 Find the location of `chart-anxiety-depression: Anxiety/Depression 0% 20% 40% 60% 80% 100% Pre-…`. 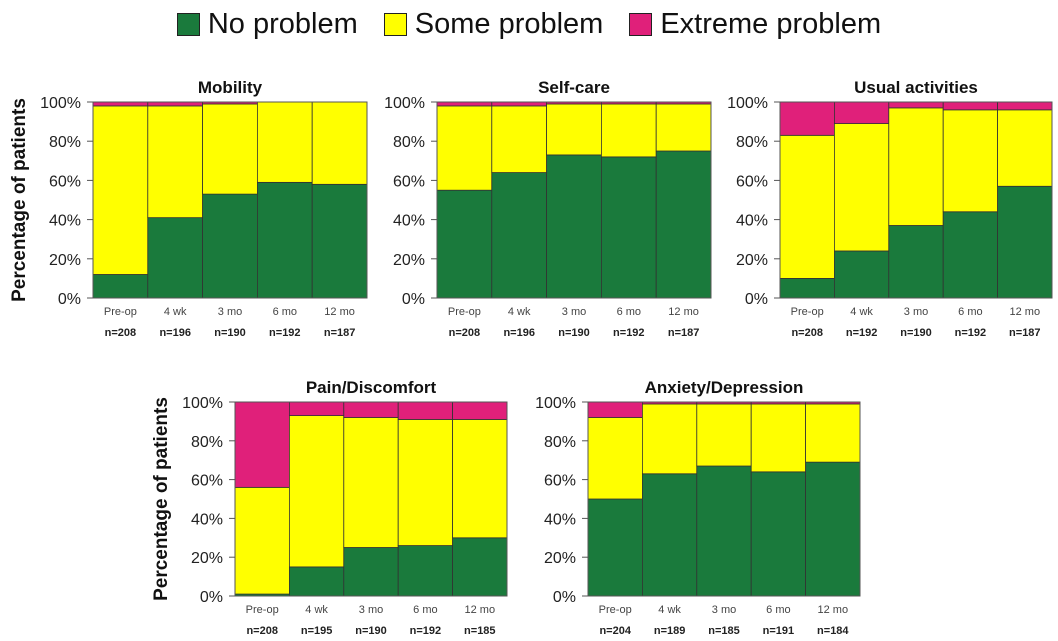

chart-anxiety-depression: Anxiety/Depression 0% 20% 40% 60% 80% 100% Pre-… is located at coordinates (698, 507).